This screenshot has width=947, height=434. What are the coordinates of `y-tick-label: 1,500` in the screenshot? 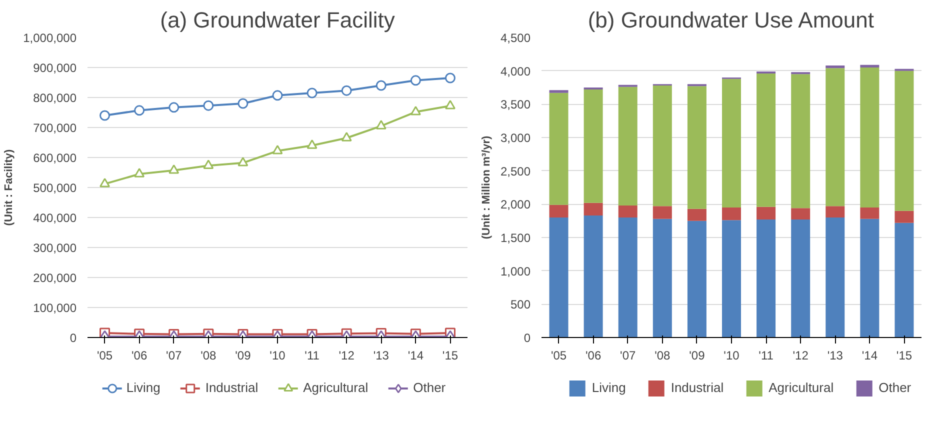 It's located at (515, 238).